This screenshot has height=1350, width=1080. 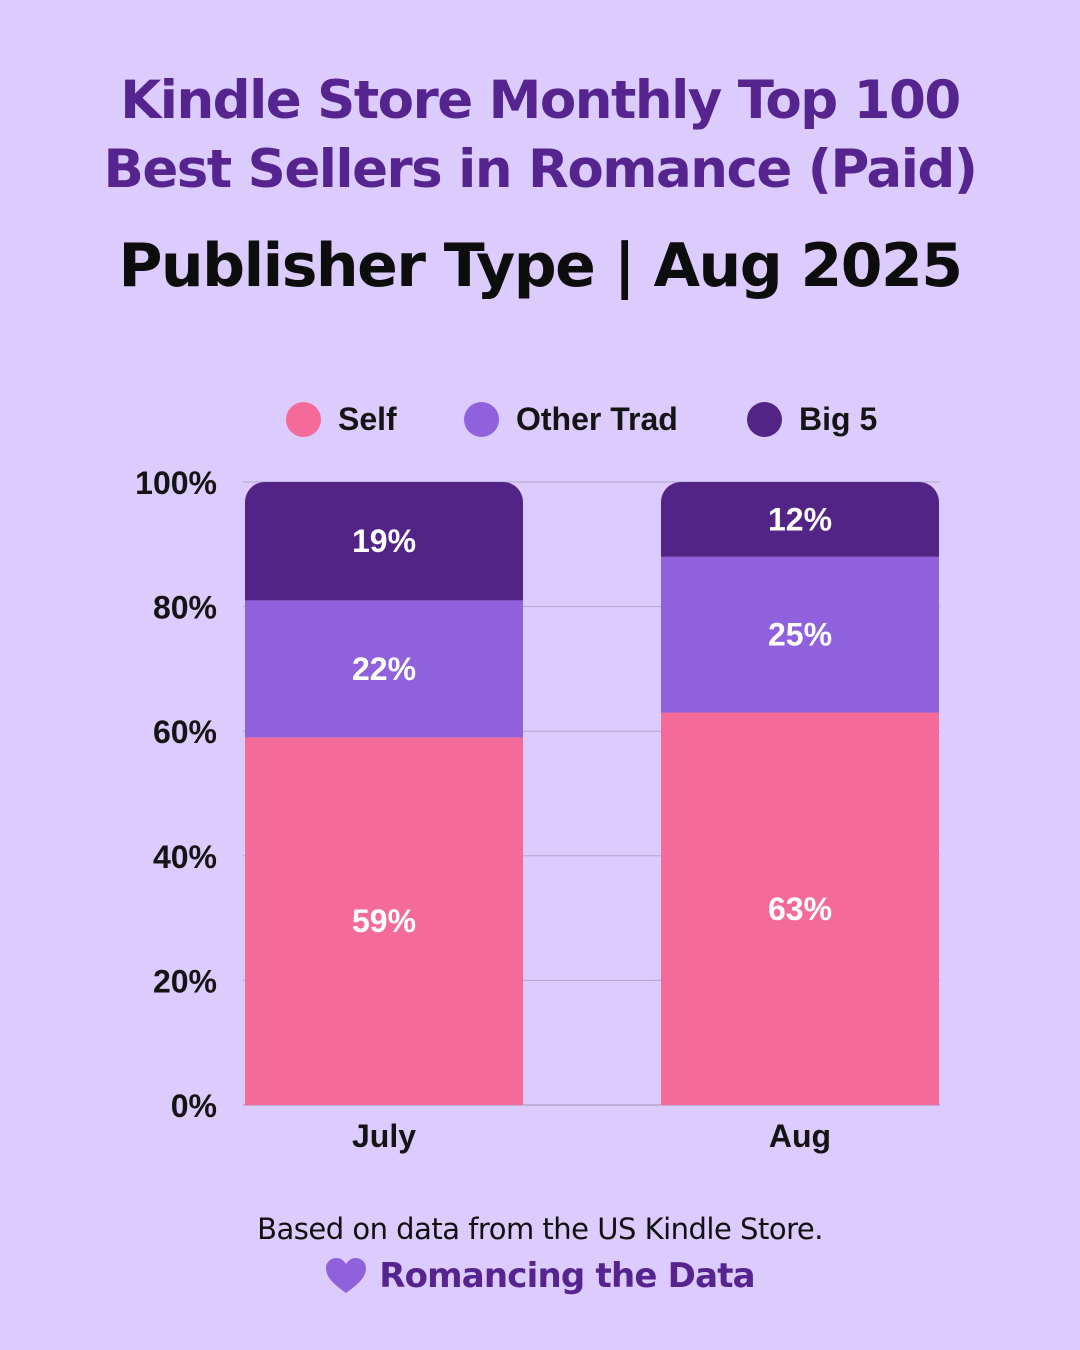 I want to click on data-label-other-trad-aug: 25%, so click(x=800, y=635).